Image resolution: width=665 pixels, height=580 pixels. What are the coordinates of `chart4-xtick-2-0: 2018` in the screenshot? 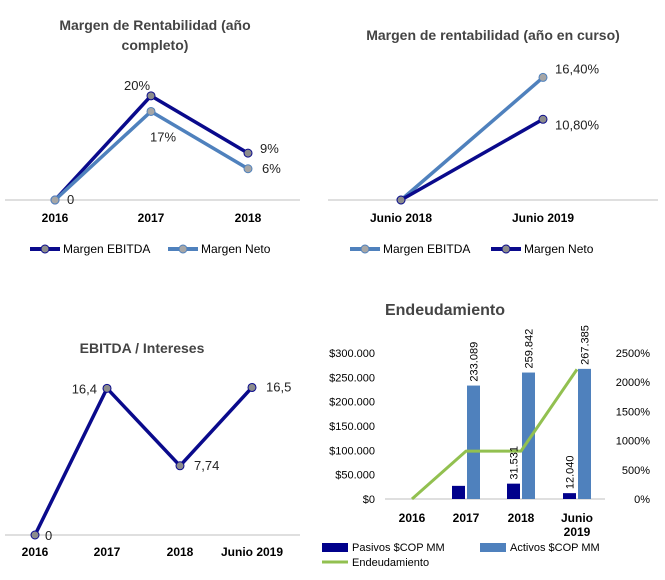 It's located at (521, 518).